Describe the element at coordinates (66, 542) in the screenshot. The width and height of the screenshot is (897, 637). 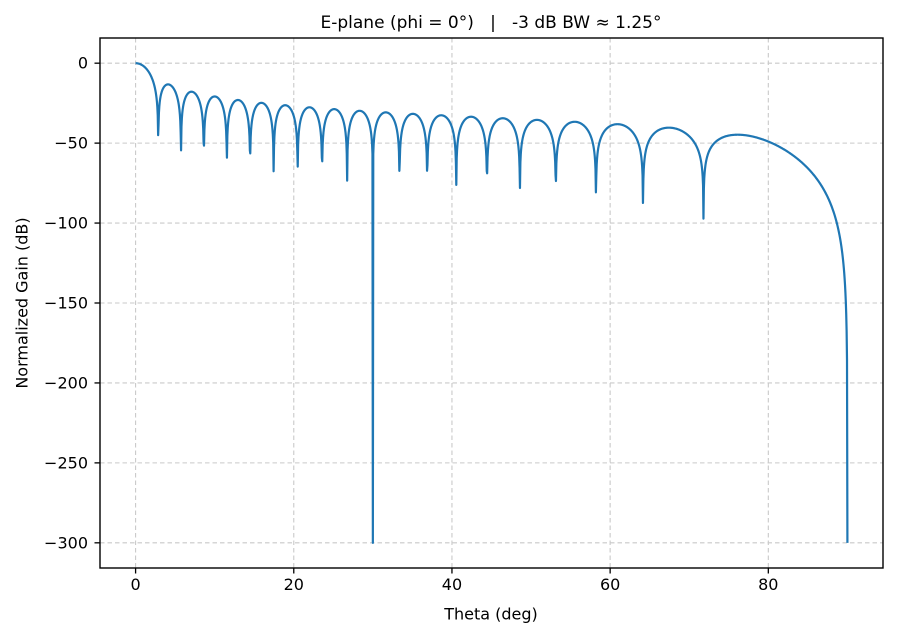
I see `y-tick-label: −300` at that location.